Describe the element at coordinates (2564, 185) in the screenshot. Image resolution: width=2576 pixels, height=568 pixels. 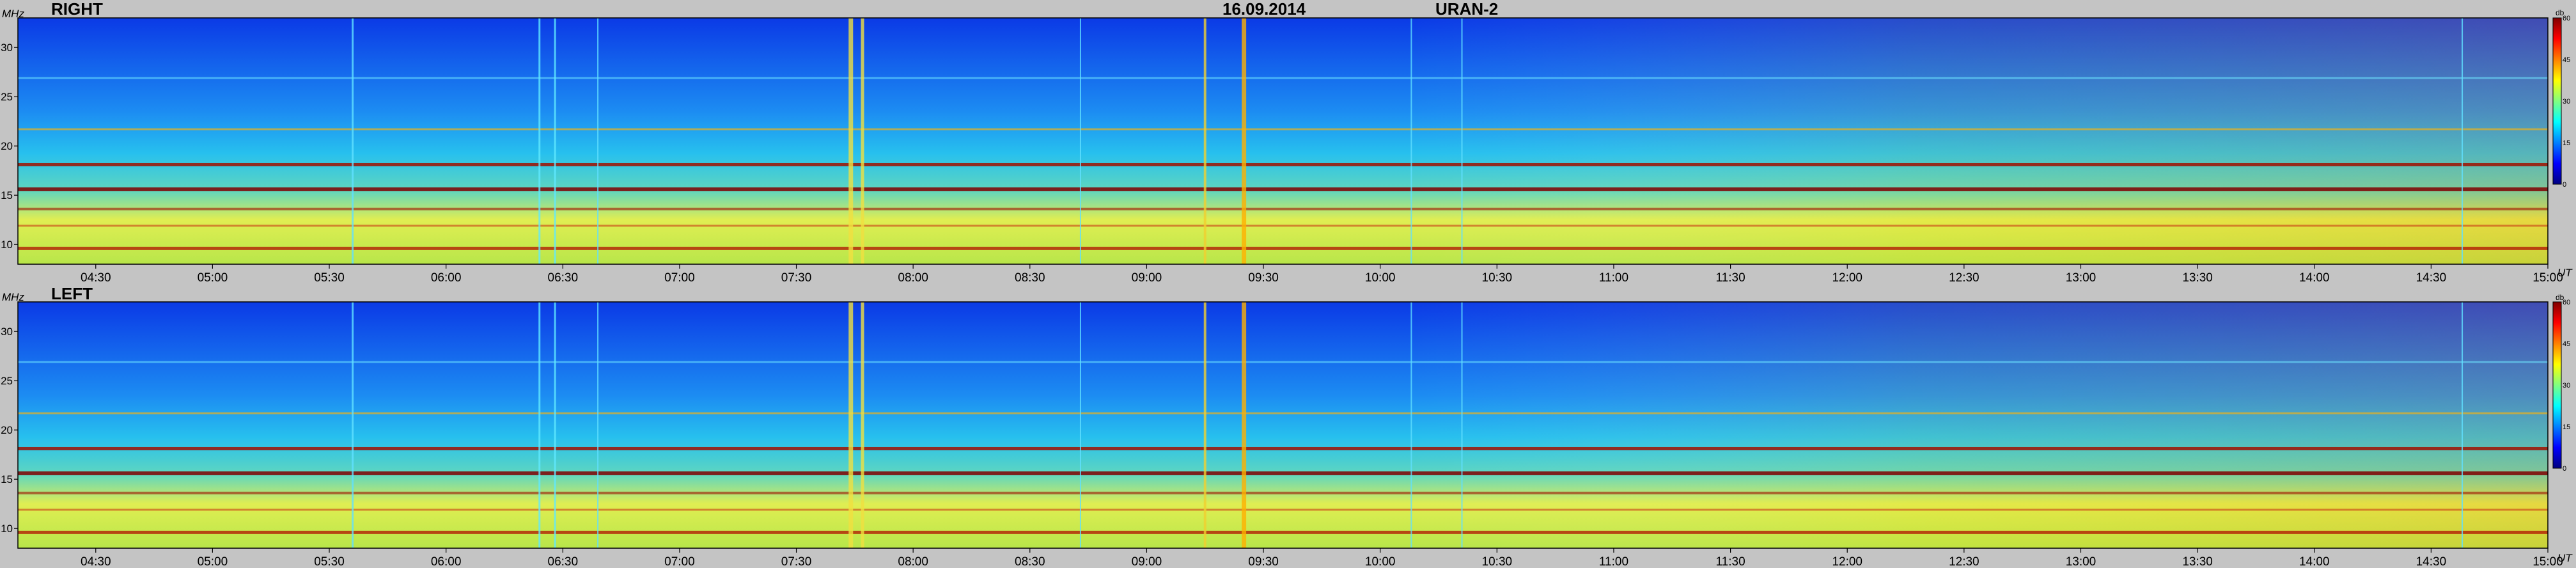
I see `colorbar-tick-right-0: 0` at that location.